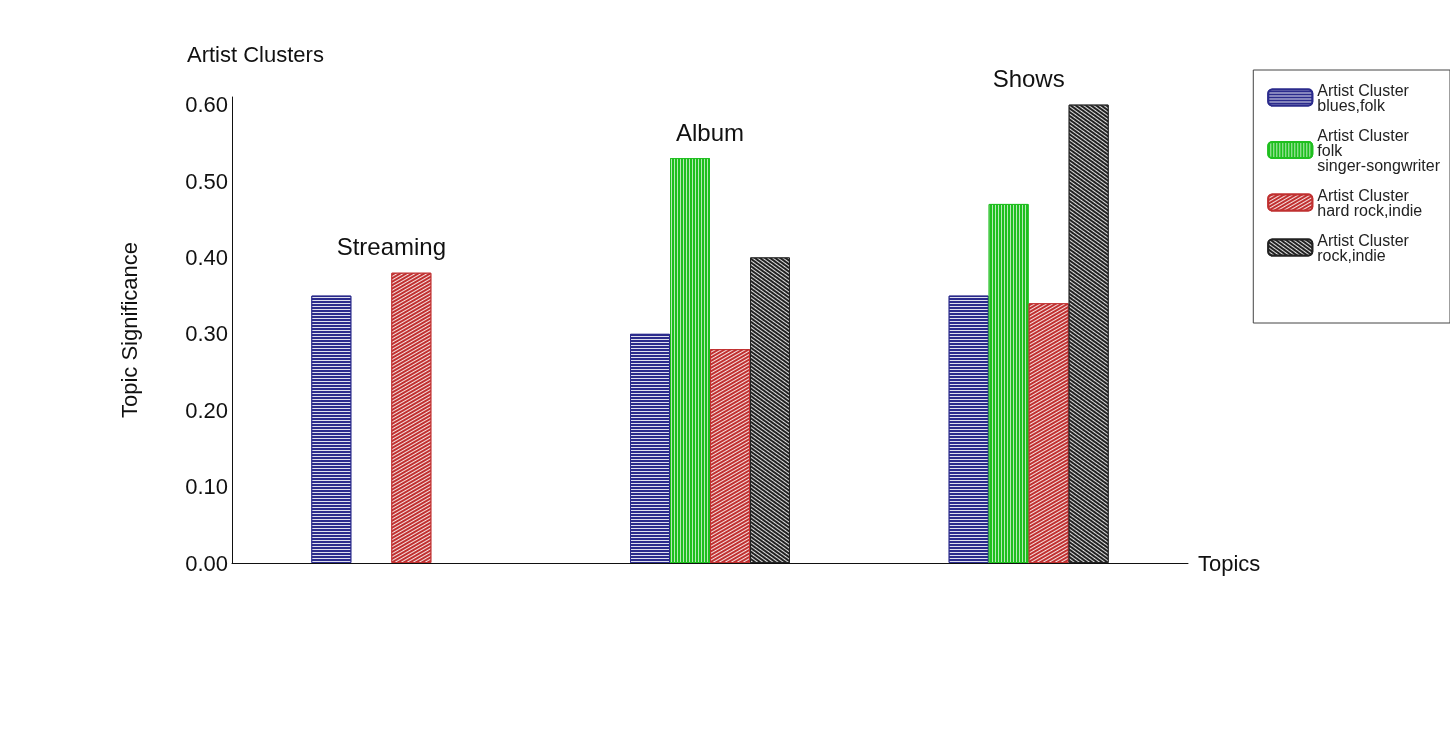  I want to click on y-tick-label: 0.00, so click(206, 563).